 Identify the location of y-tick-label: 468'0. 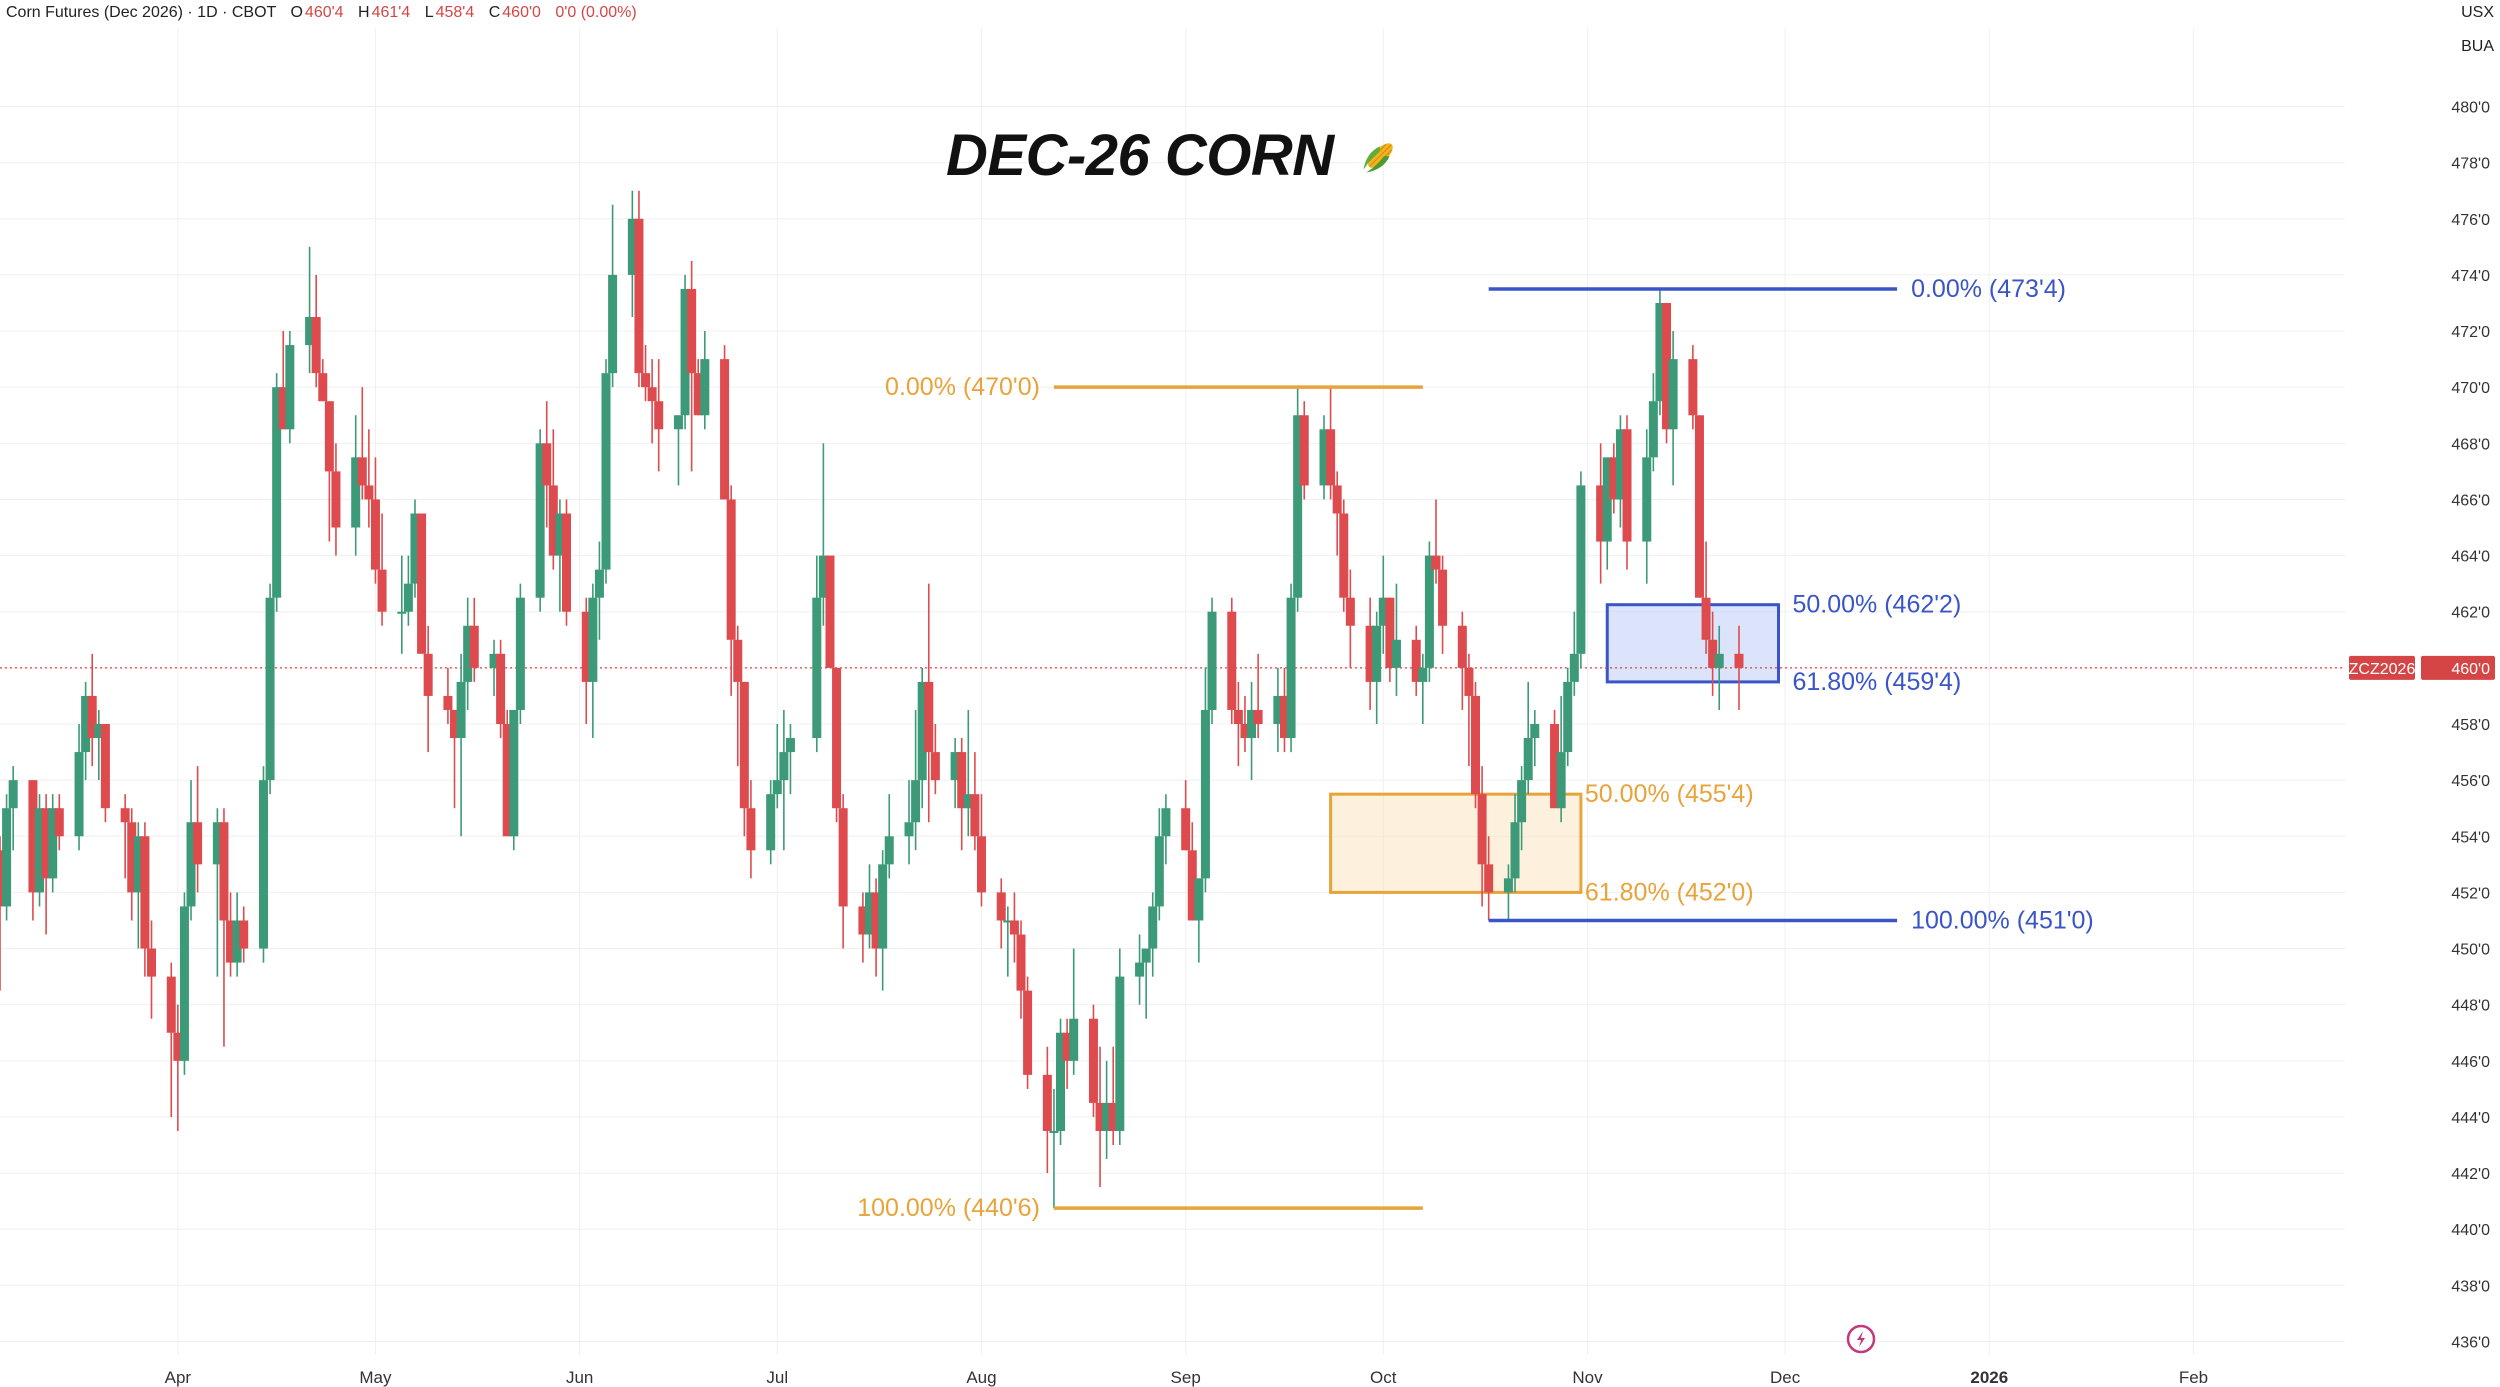
(2470, 444).